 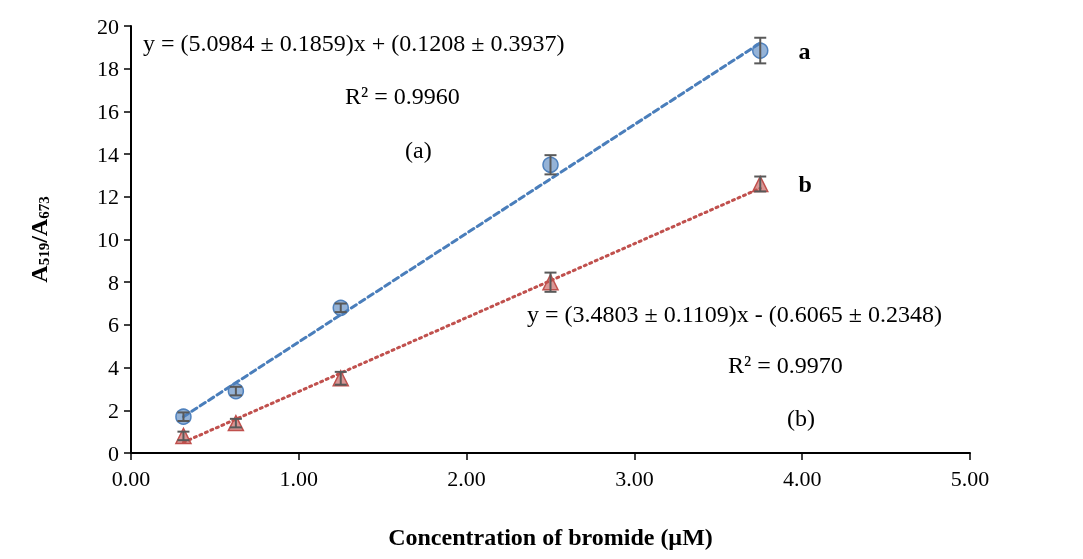 I want to click on annotation: R² = 0.9970, so click(x=785, y=365).